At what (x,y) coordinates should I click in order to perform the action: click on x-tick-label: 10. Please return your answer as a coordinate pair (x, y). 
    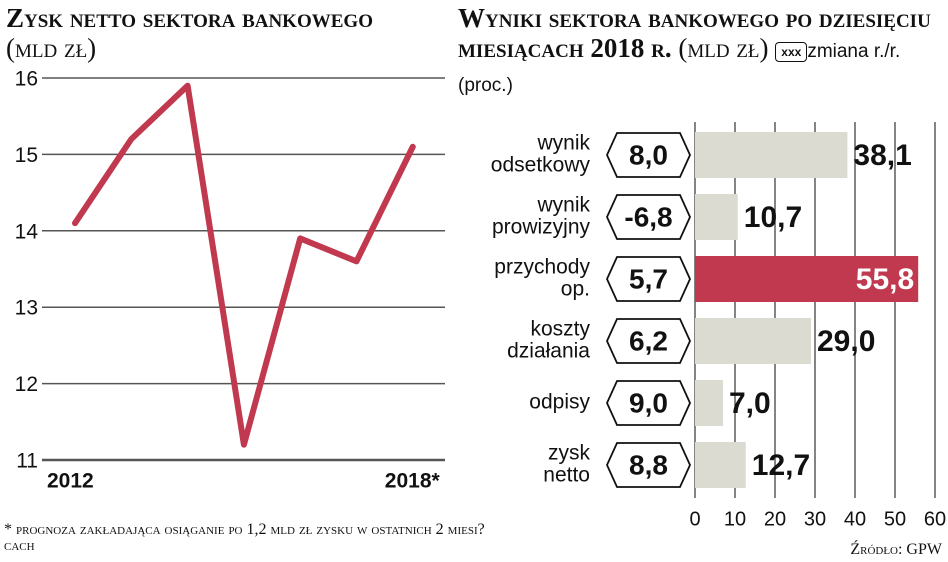
    Looking at the image, I should click on (735, 519).